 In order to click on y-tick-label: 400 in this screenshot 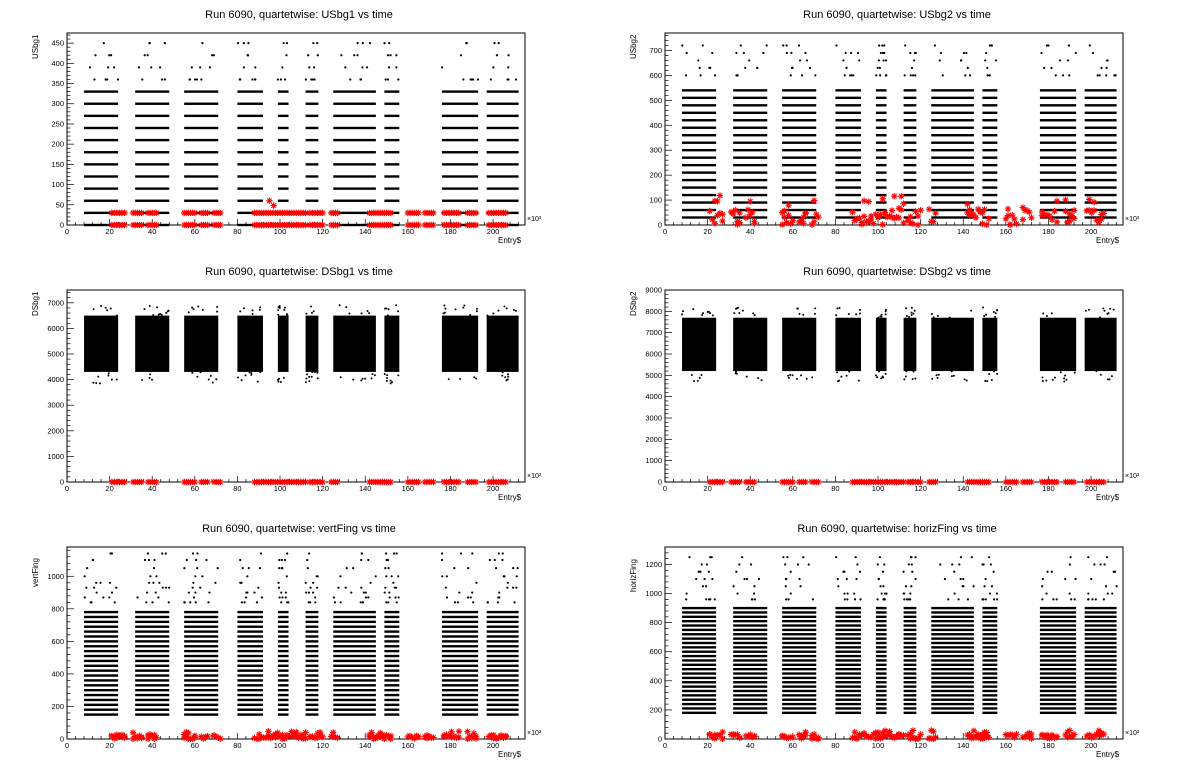, I will do `click(655, 680)`.